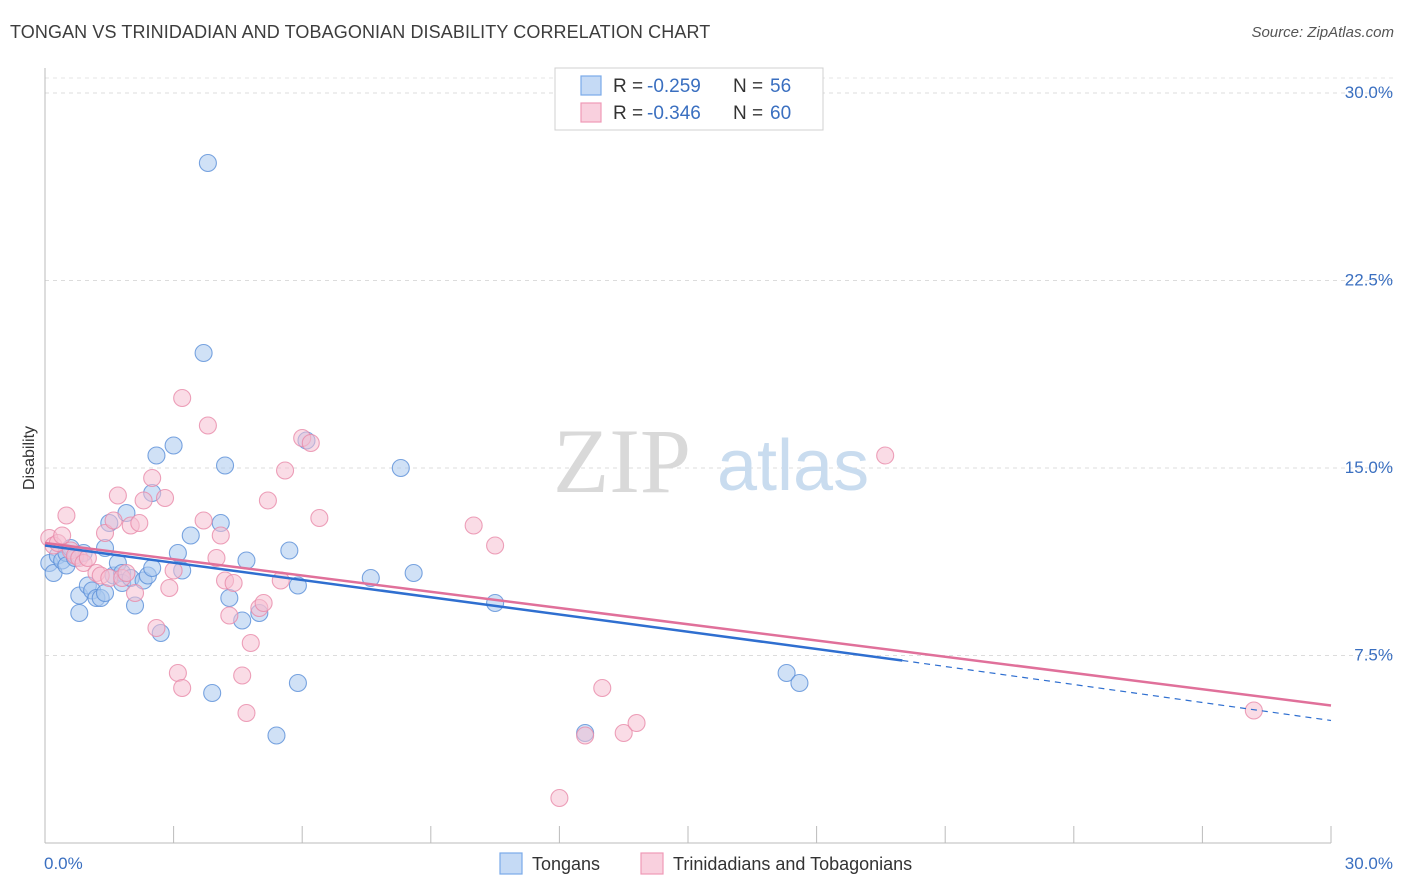 Image resolution: width=1406 pixels, height=892 pixels. What do you see at coordinates (511, 863) in the screenshot?
I see `bottom-legend-swatch-tongans` at bounding box center [511, 863].